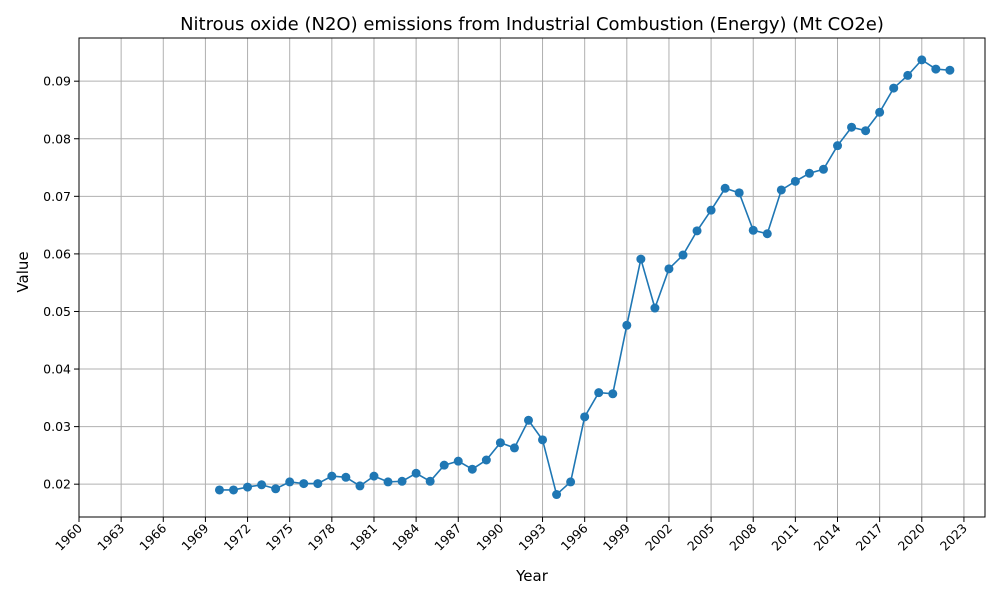 The image size is (1000, 600). I want to click on x-tick-label: 1984, so click(405, 536).